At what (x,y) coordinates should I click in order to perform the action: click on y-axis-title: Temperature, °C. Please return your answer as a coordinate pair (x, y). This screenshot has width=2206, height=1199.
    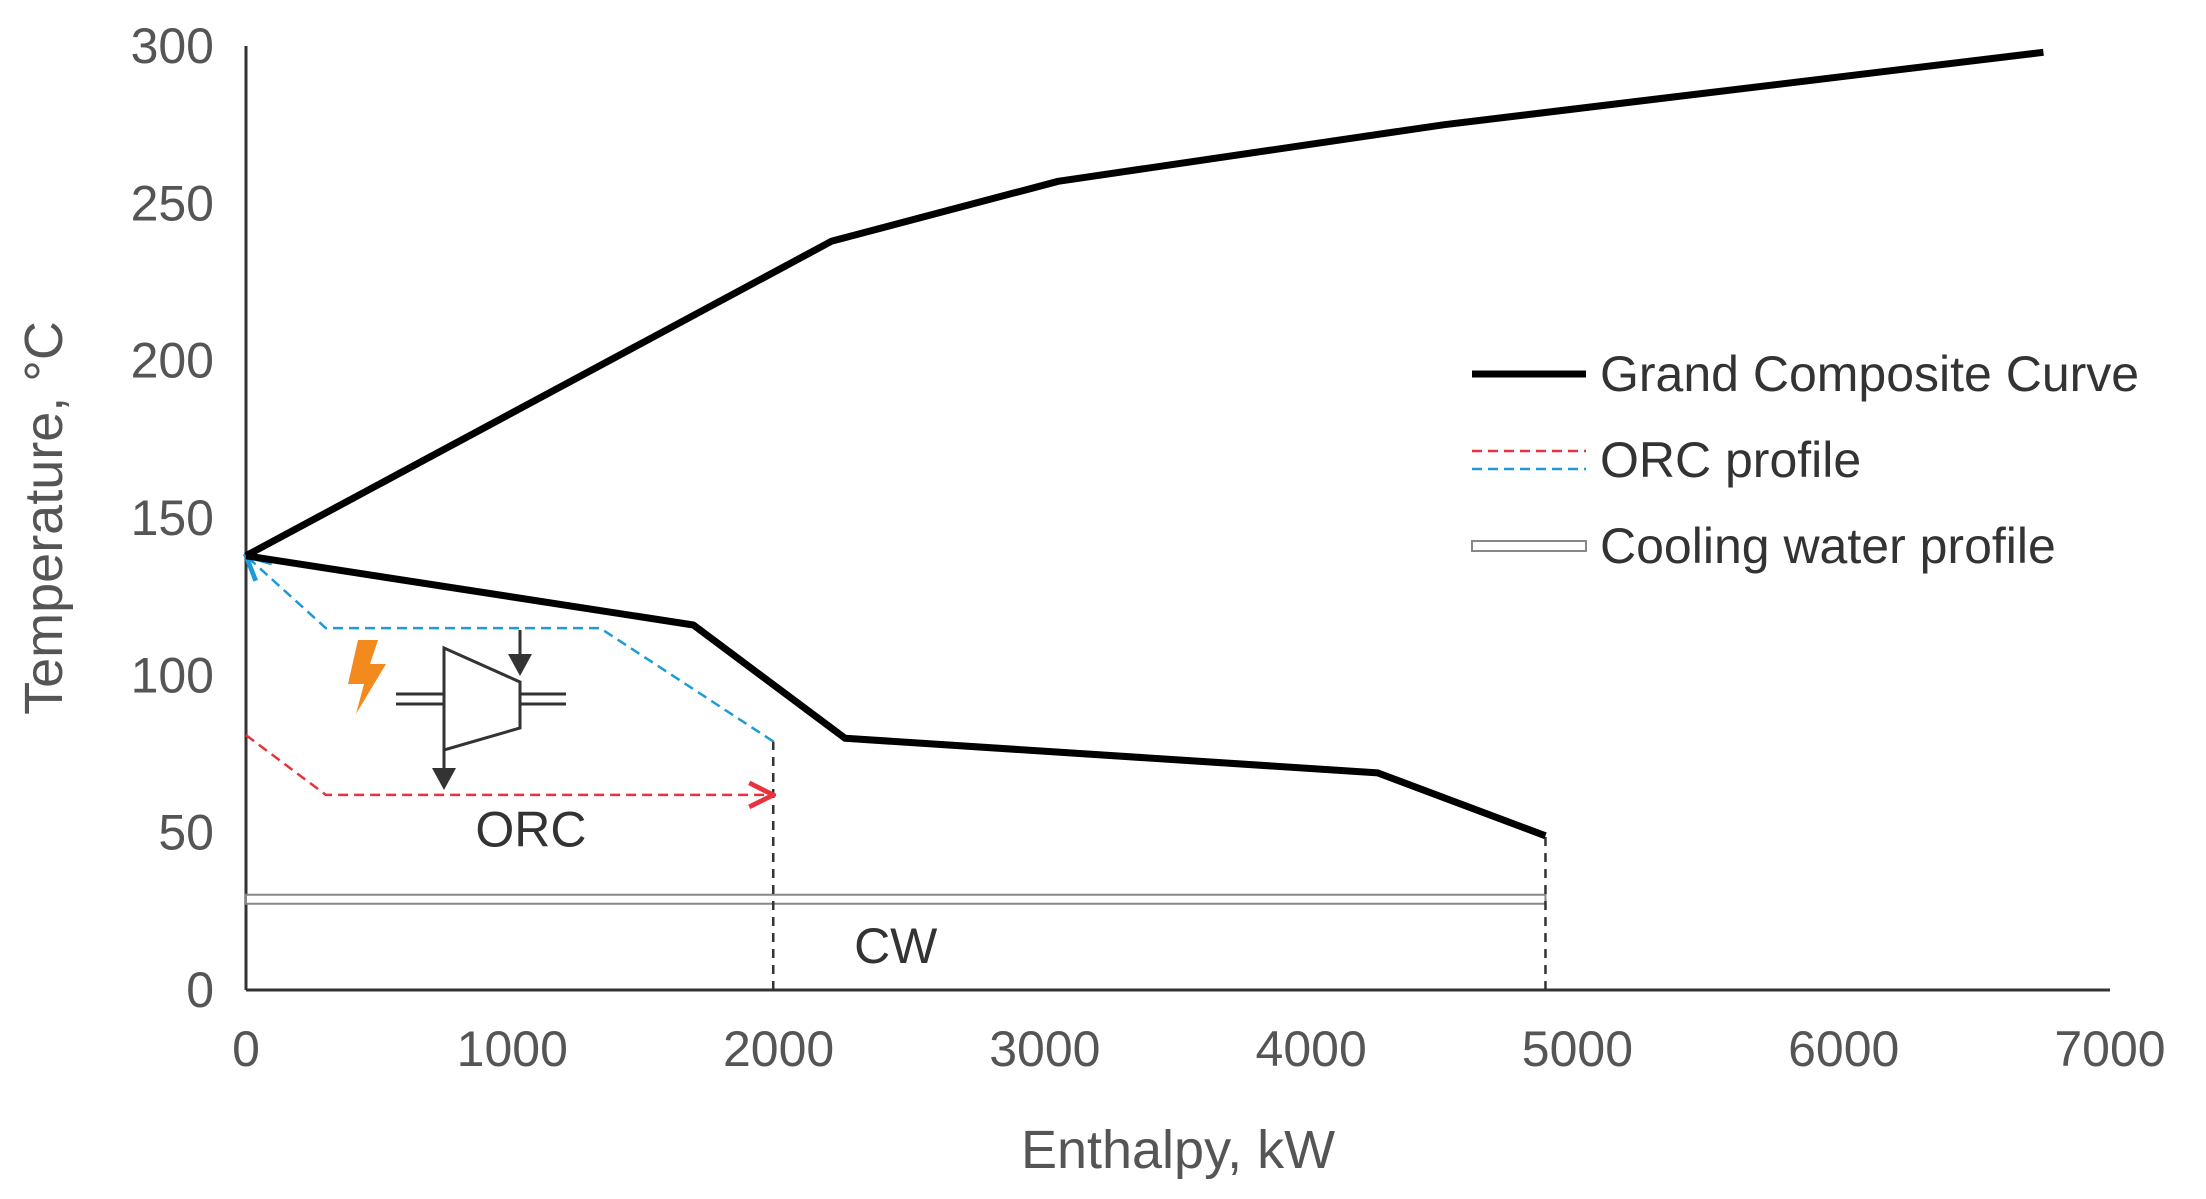
    Looking at the image, I should click on (44, 518).